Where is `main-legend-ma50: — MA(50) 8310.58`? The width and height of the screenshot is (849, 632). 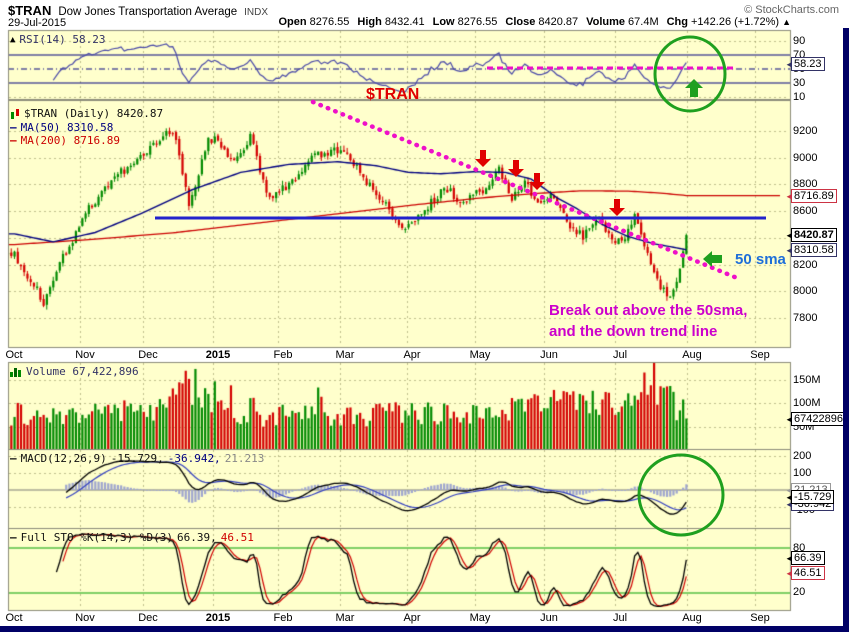 main-legend-ma50: — MA(50) 8310.58 is located at coordinates (61, 127).